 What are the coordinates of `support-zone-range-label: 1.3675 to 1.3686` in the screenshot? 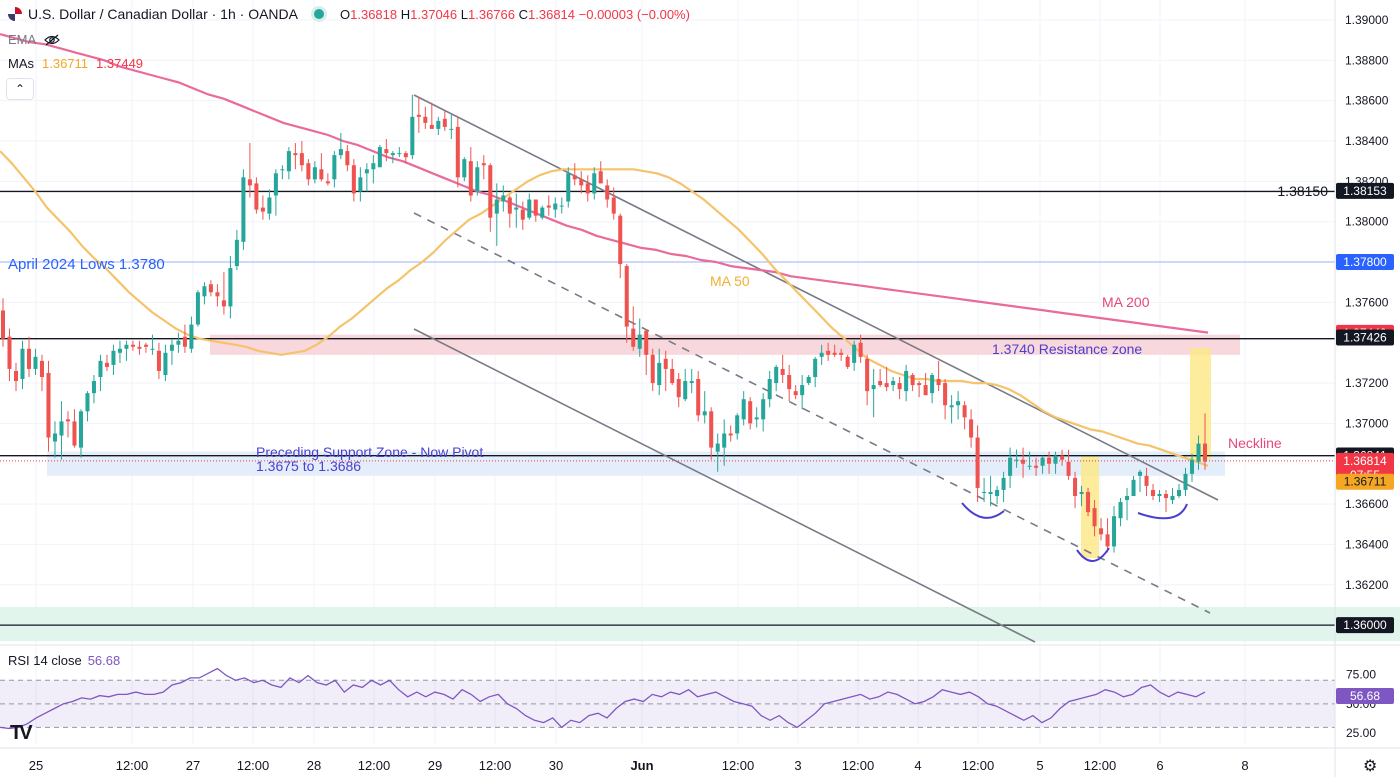 It's located at (308, 466).